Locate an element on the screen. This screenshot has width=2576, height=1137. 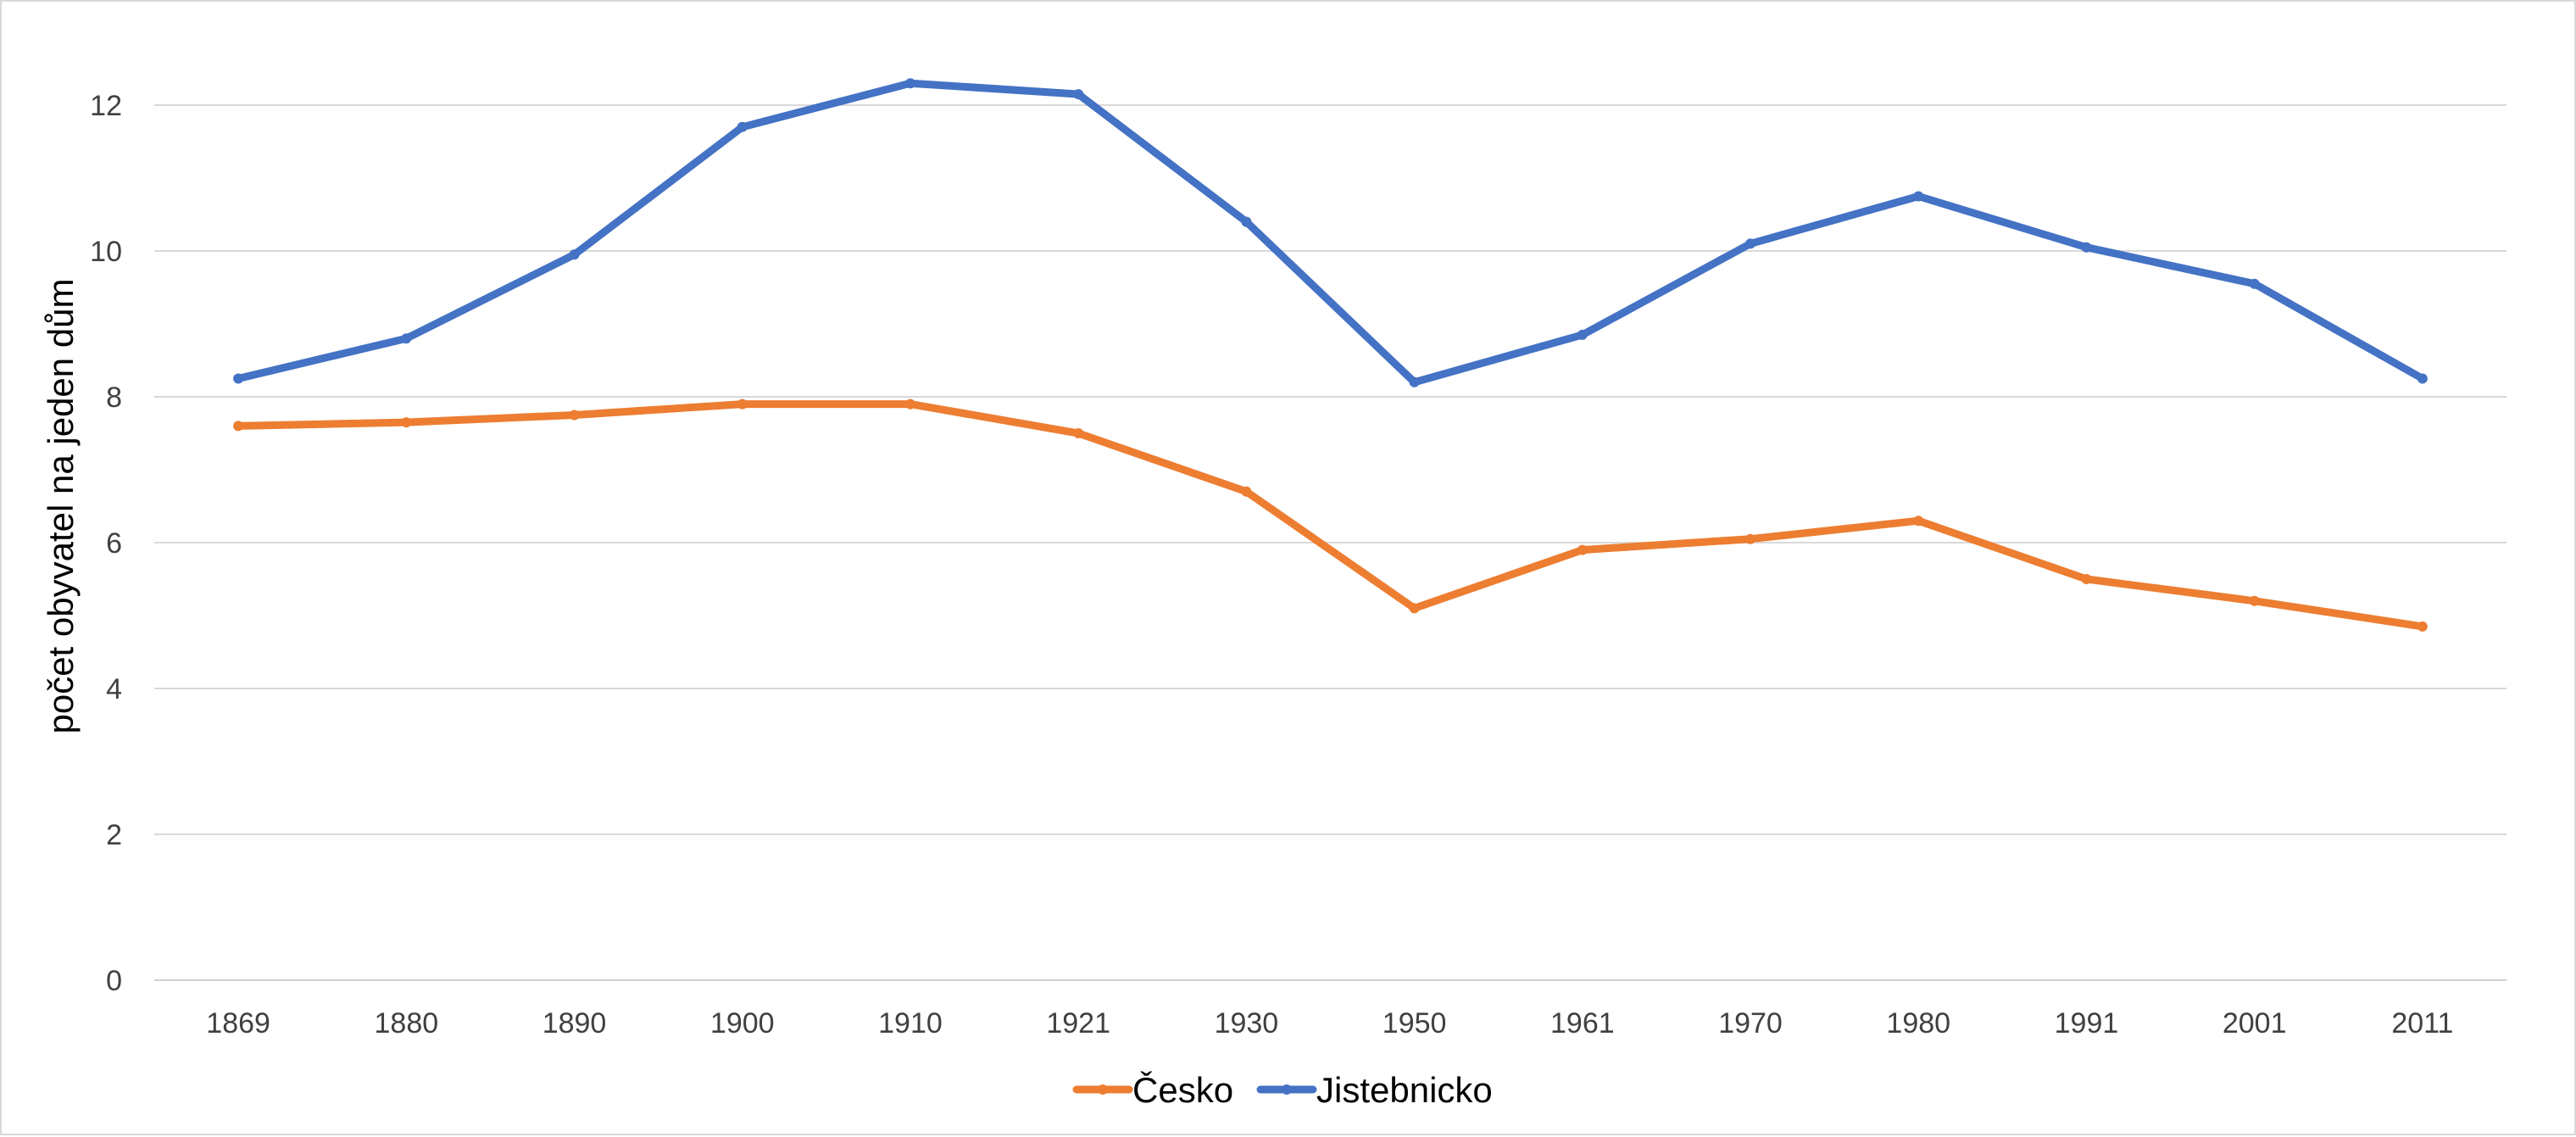
y-tick-label: 4 is located at coordinates (114, 689).